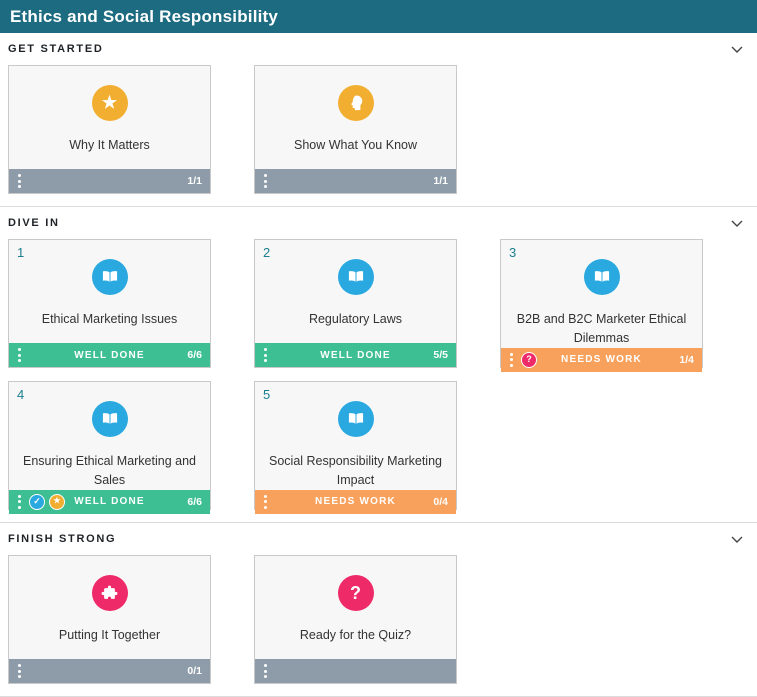 Image resolution: width=757 pixels, height=697 pixels. Describe the element at coordinates (109, 145) in the screenshot. I see `card-title: Why It Matters` at that location.